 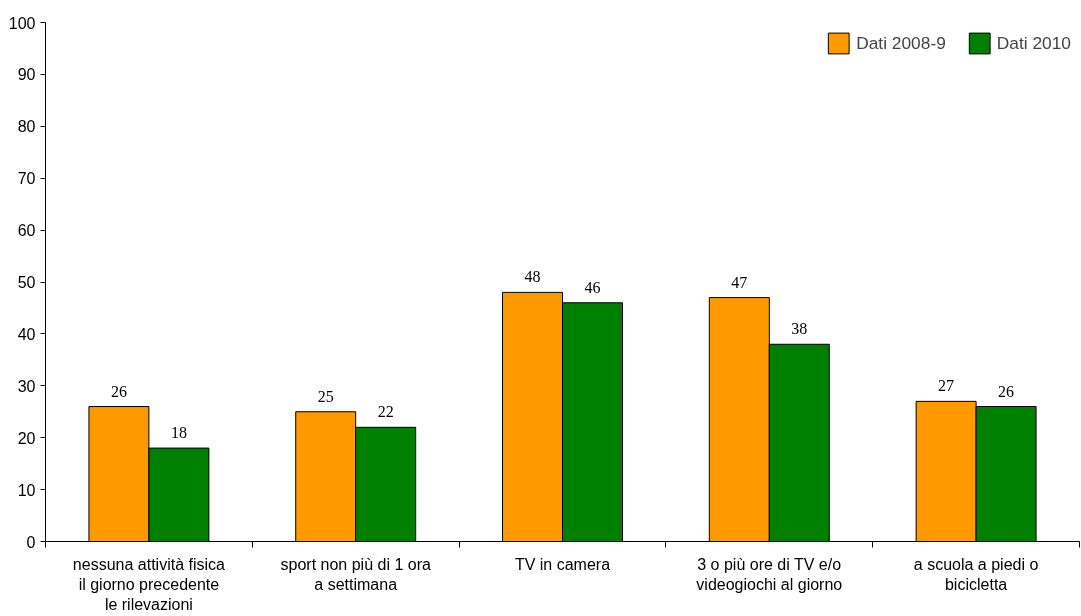 I want to click on y-tick-label: 70, so click(x=26, y=179).